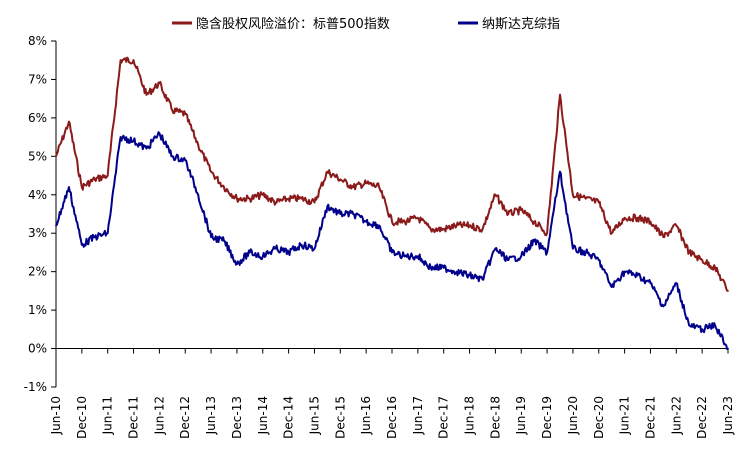  Describe the element at coordinates (293, 24) in the screenshot. I see `legend-label-sp500: 隐含股权风险溢价：标普500指数` at that location.